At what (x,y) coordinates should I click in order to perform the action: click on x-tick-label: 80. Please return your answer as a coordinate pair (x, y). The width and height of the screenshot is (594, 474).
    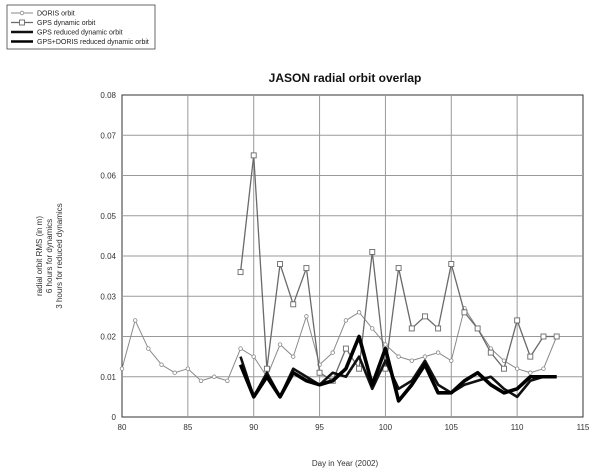
    Looking at the image, I should click on (122, 427).